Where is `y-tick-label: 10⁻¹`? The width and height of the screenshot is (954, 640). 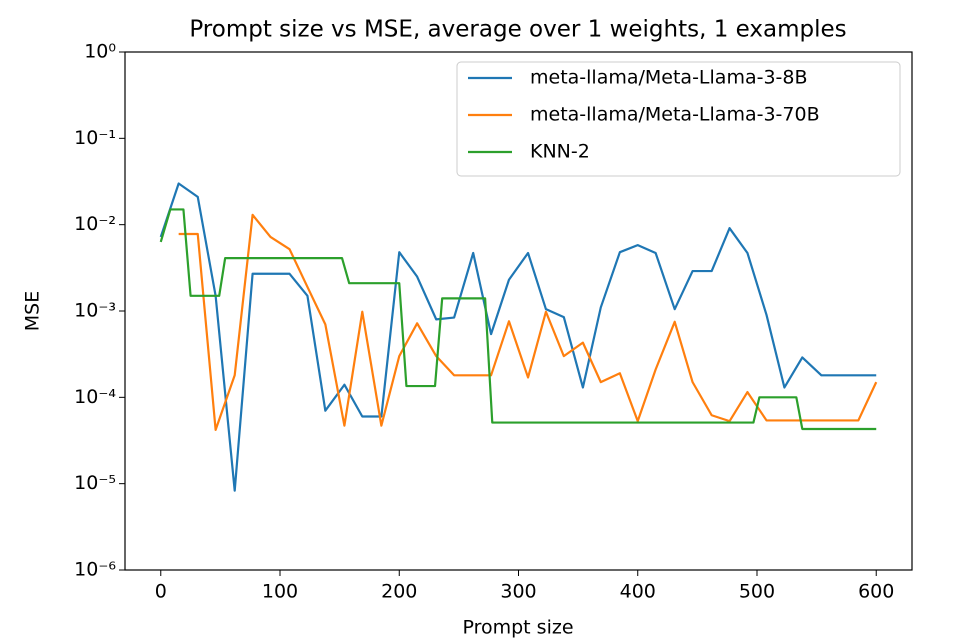
y-tick-label: 10⁻¹ is located at coordinates (95, 138).